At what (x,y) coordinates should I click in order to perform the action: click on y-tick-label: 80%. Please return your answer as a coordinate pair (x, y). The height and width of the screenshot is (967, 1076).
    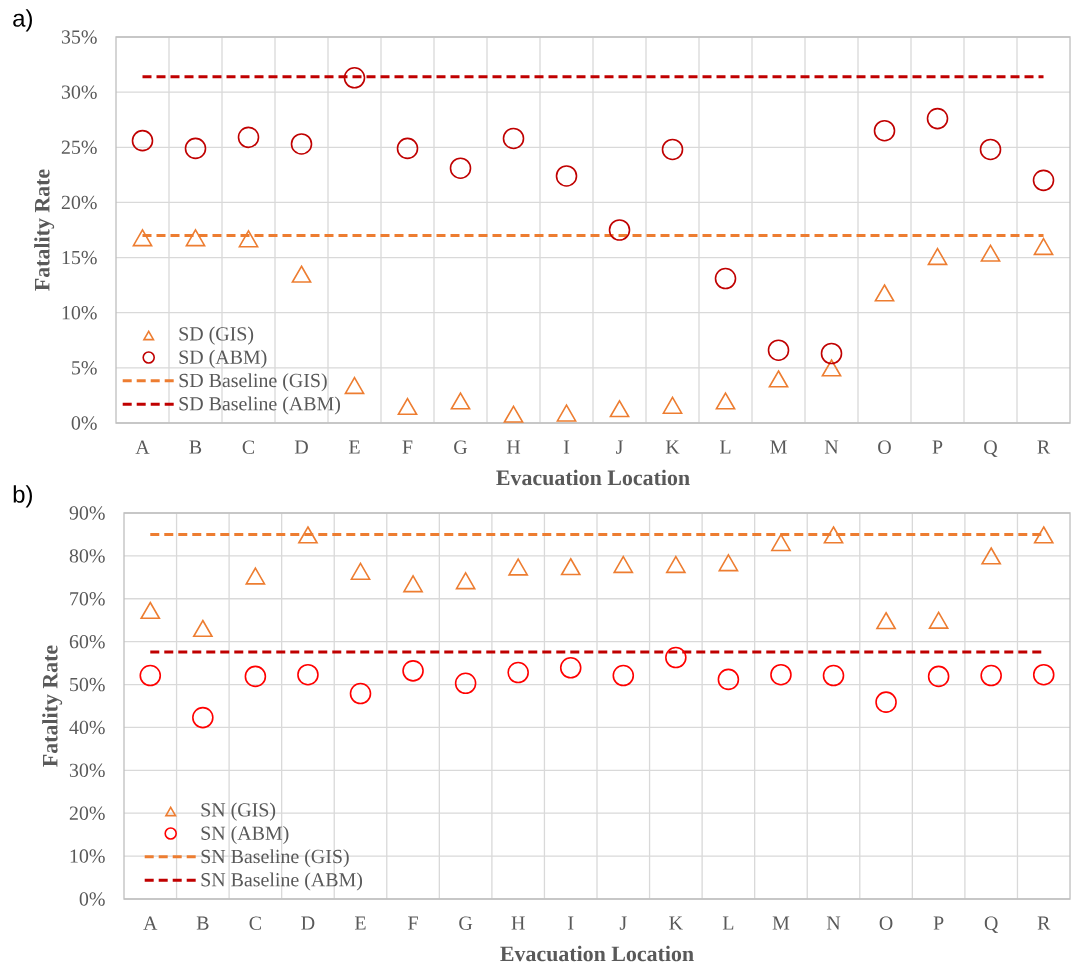
    Looking at the image, I should click on (87, 556).